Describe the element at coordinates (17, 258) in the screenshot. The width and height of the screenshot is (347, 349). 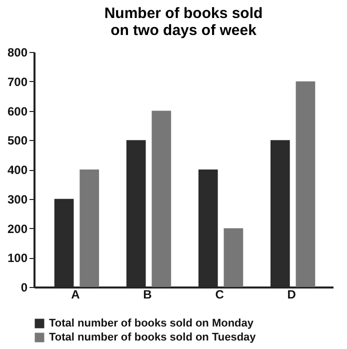
I see `y-tick-label: 100` at that location.